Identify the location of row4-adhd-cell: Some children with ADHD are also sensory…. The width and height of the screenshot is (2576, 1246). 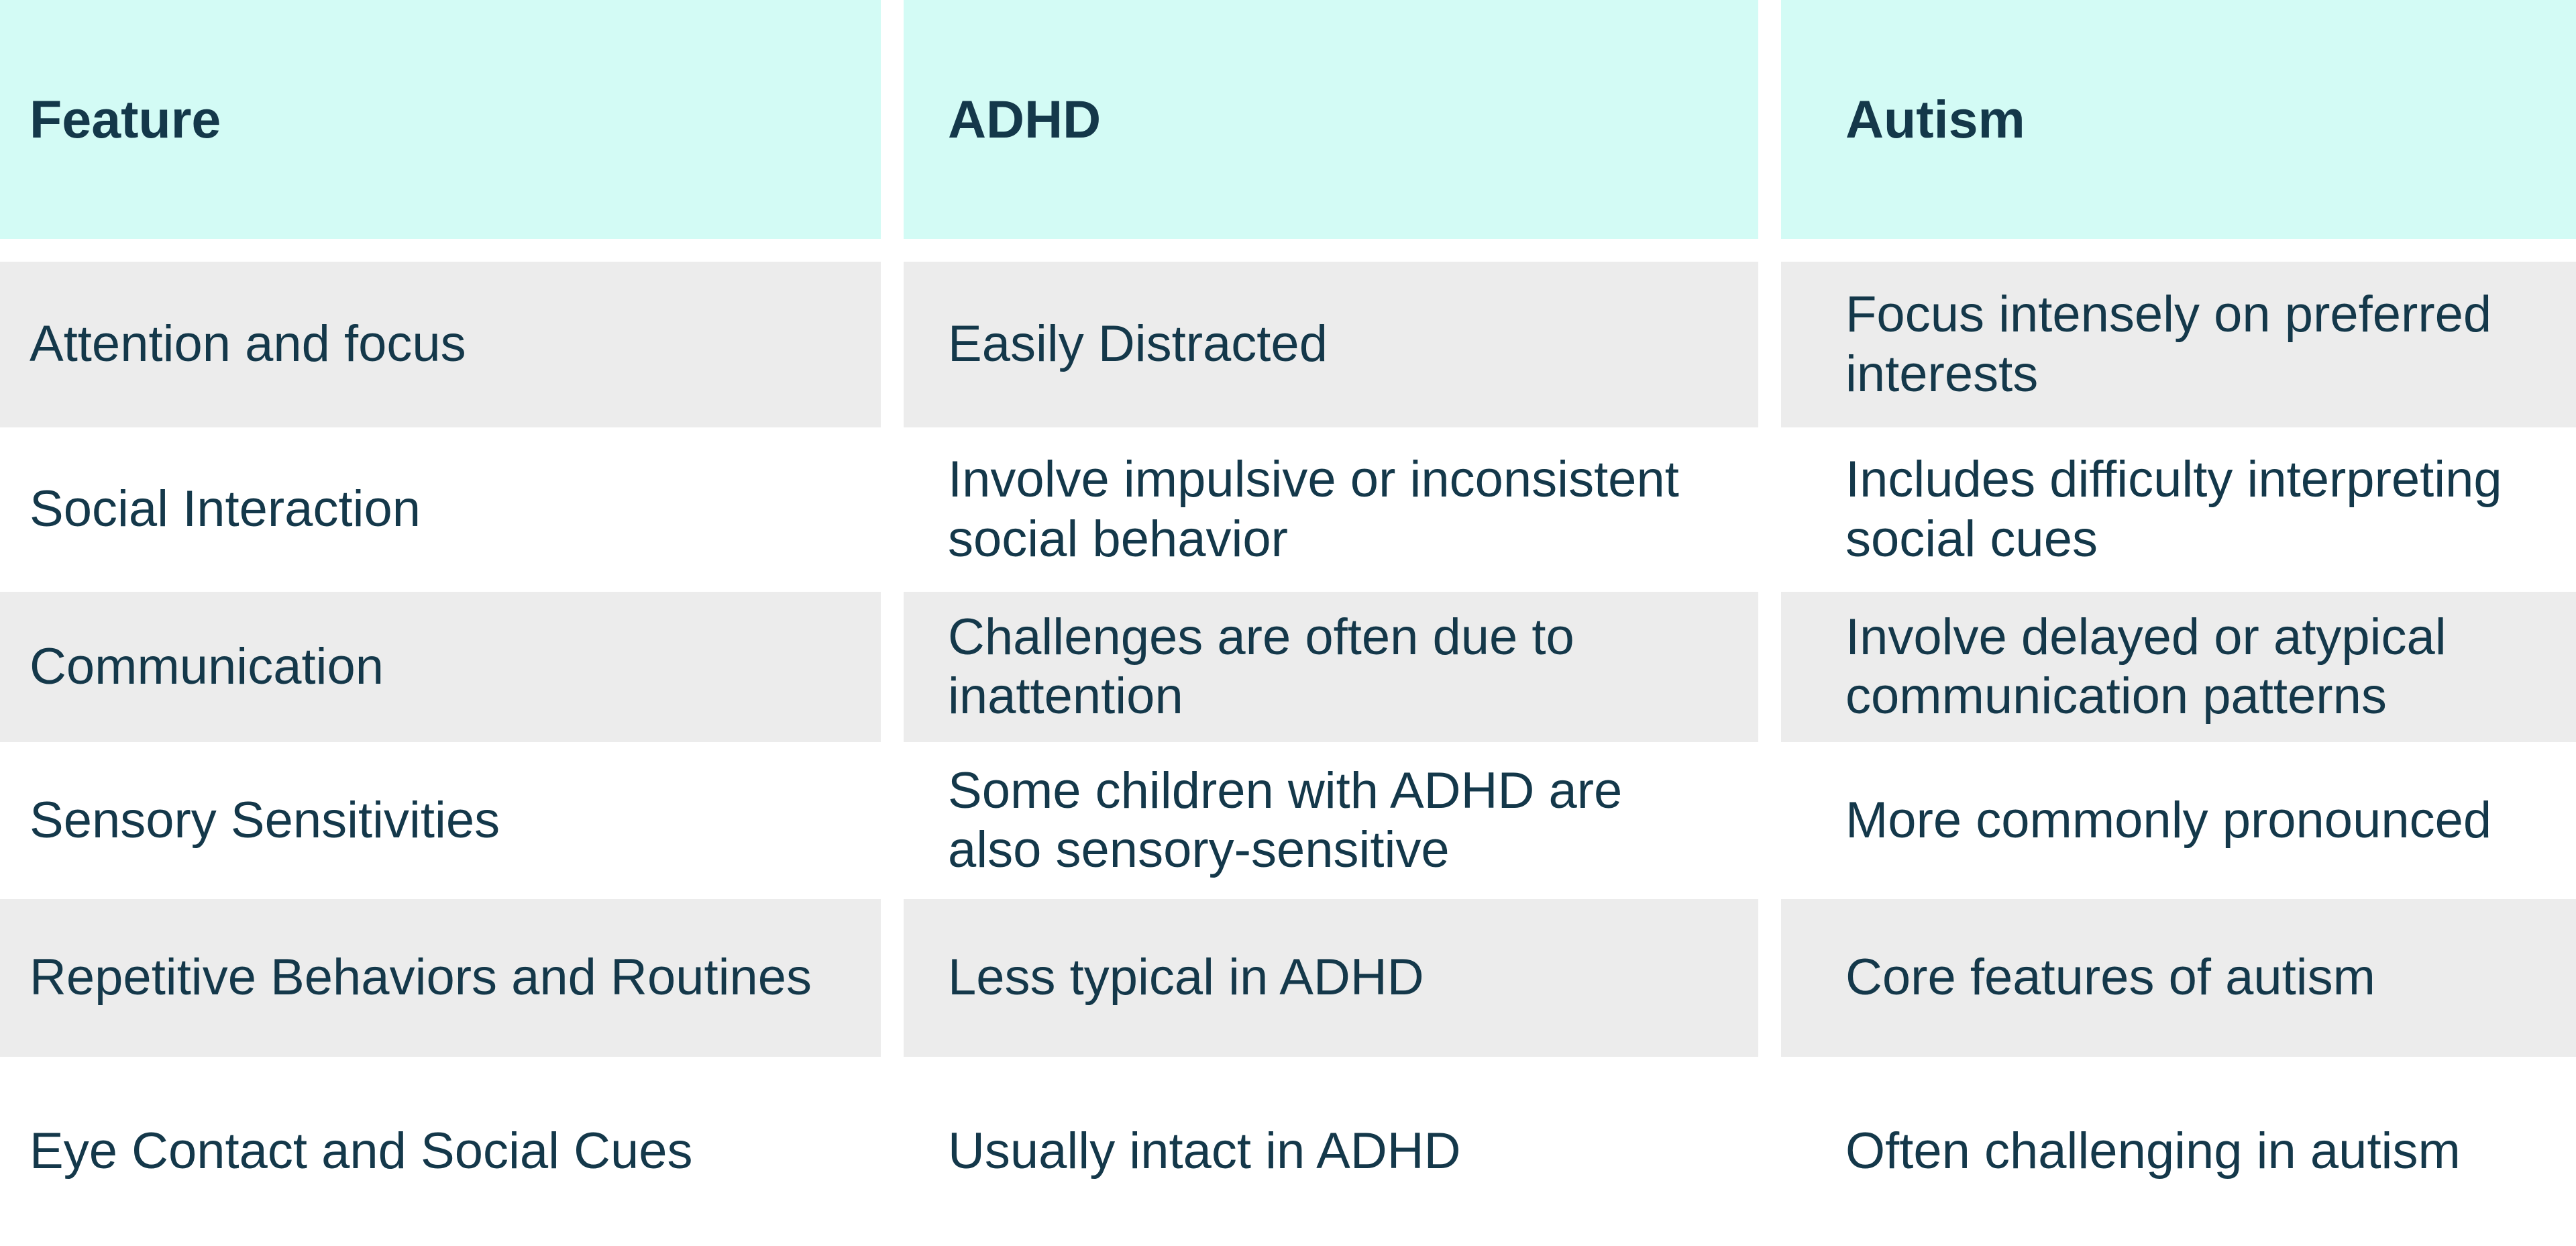
(1331, 820).